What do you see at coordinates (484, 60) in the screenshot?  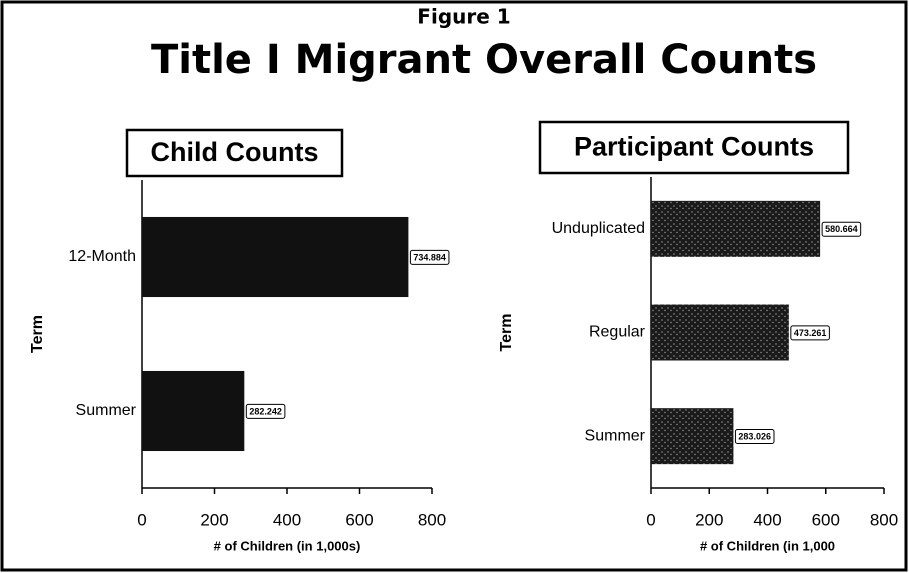 I see `page-title: Title I Migrant Overall Counts` at bounding box center [484, 60].